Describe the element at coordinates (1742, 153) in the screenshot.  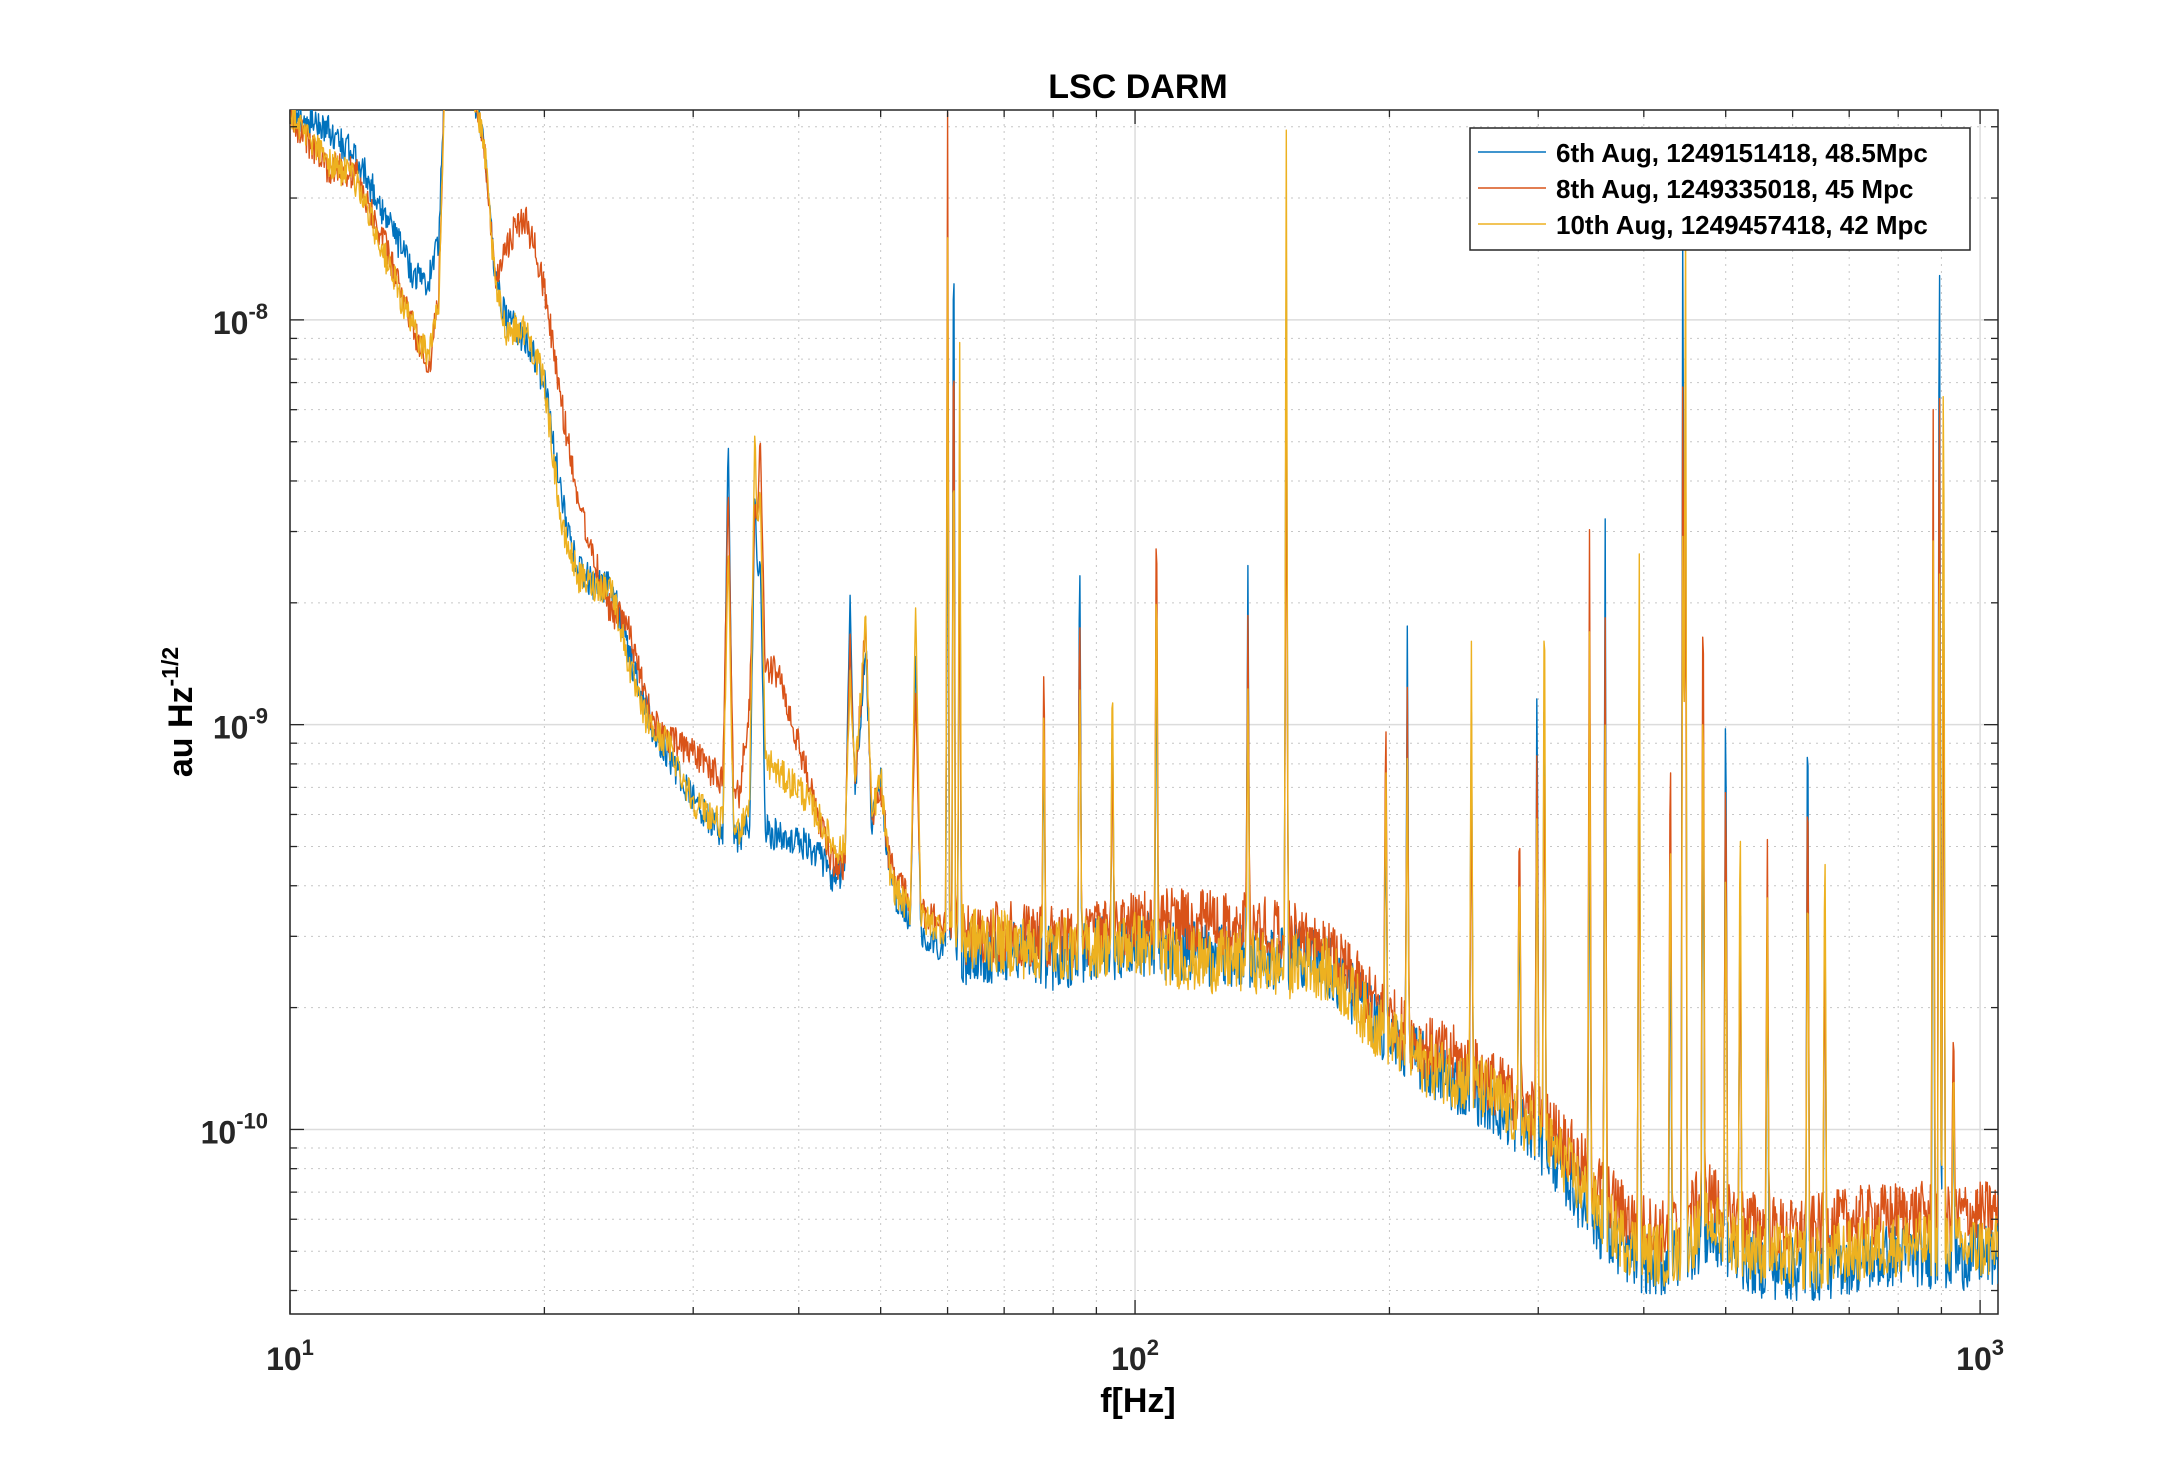
I see `legend-label: 6th Aug, 1249151418, 48.5Mpc` at that location.